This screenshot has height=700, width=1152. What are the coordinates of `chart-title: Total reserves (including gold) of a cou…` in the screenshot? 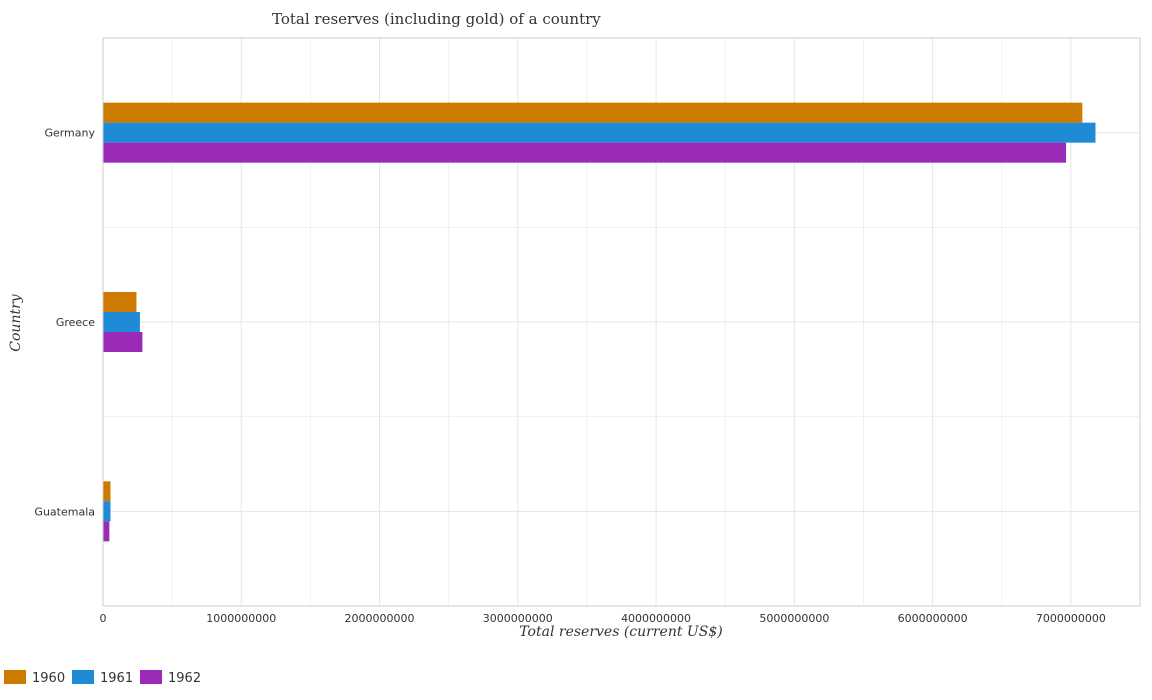 It's located at (436, 19).